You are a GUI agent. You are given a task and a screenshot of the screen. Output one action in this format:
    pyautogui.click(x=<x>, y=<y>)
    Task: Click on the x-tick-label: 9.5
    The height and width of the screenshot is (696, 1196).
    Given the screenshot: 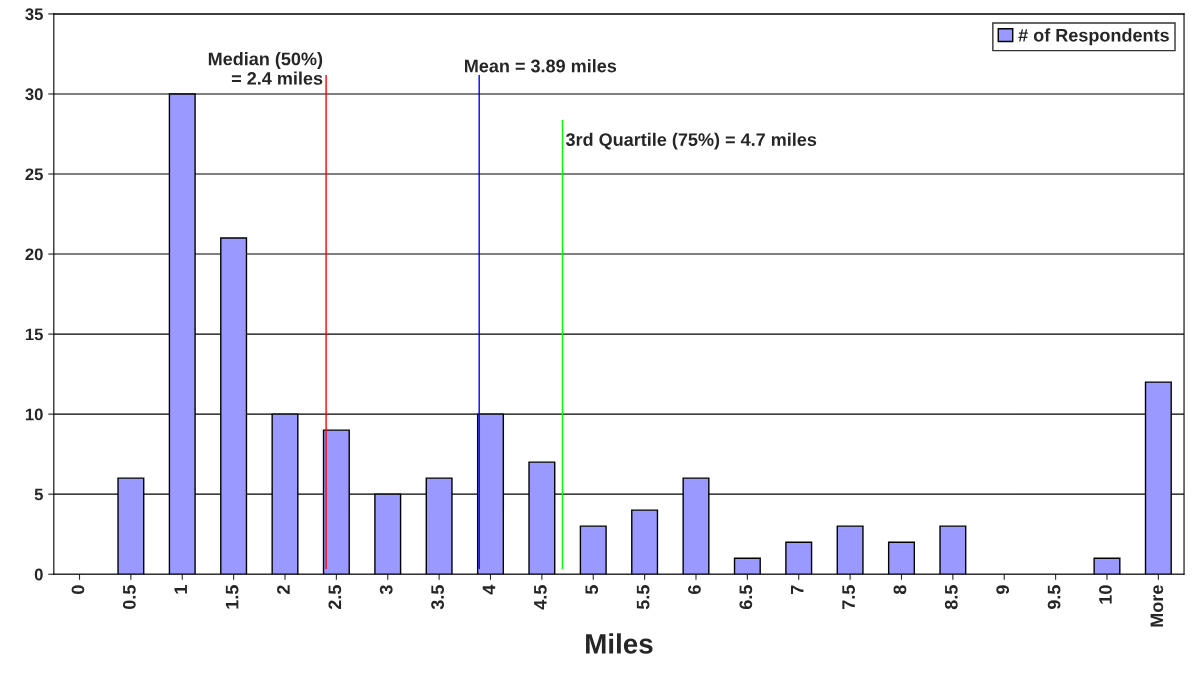 What is the action you would take?
    pyautogui.click(x=1054, y=597)
    